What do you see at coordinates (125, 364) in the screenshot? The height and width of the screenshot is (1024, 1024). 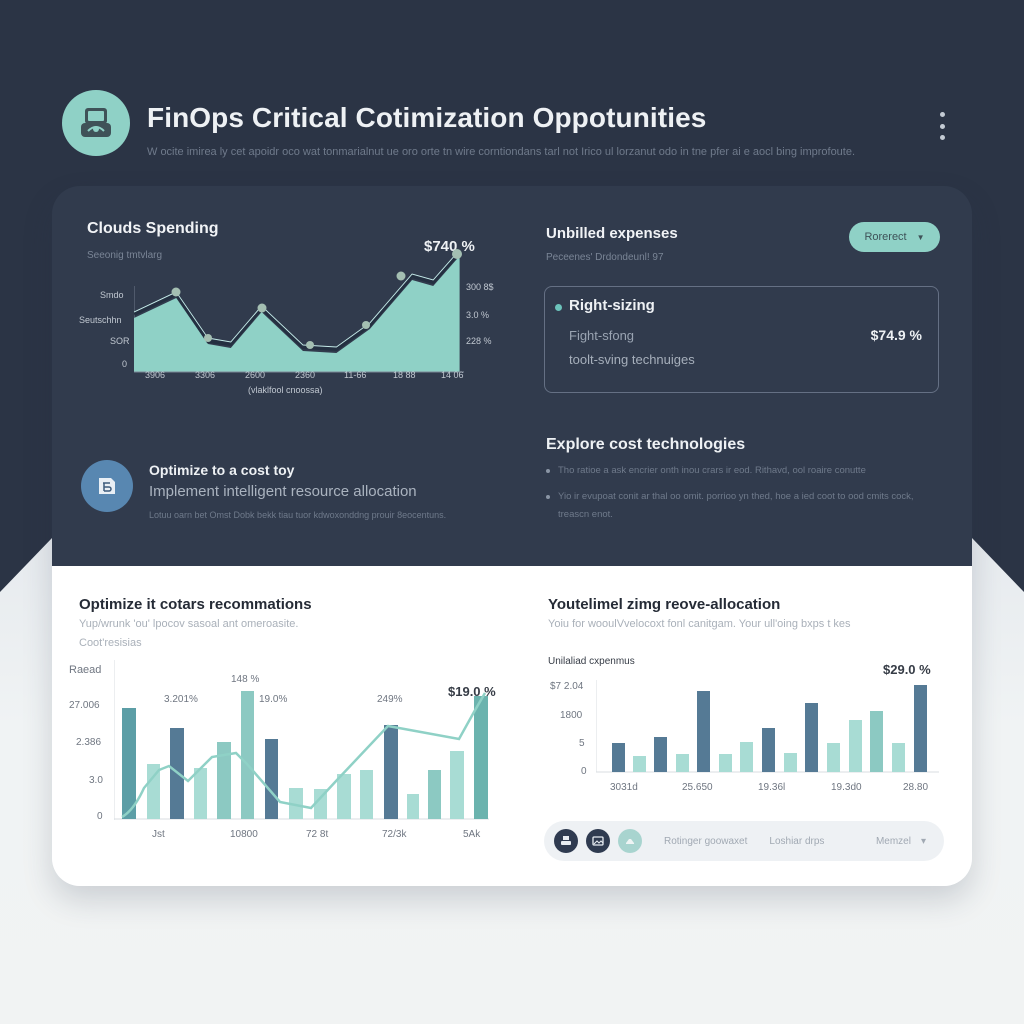 I see `y-label: 0` at bounding box center [125, 364].